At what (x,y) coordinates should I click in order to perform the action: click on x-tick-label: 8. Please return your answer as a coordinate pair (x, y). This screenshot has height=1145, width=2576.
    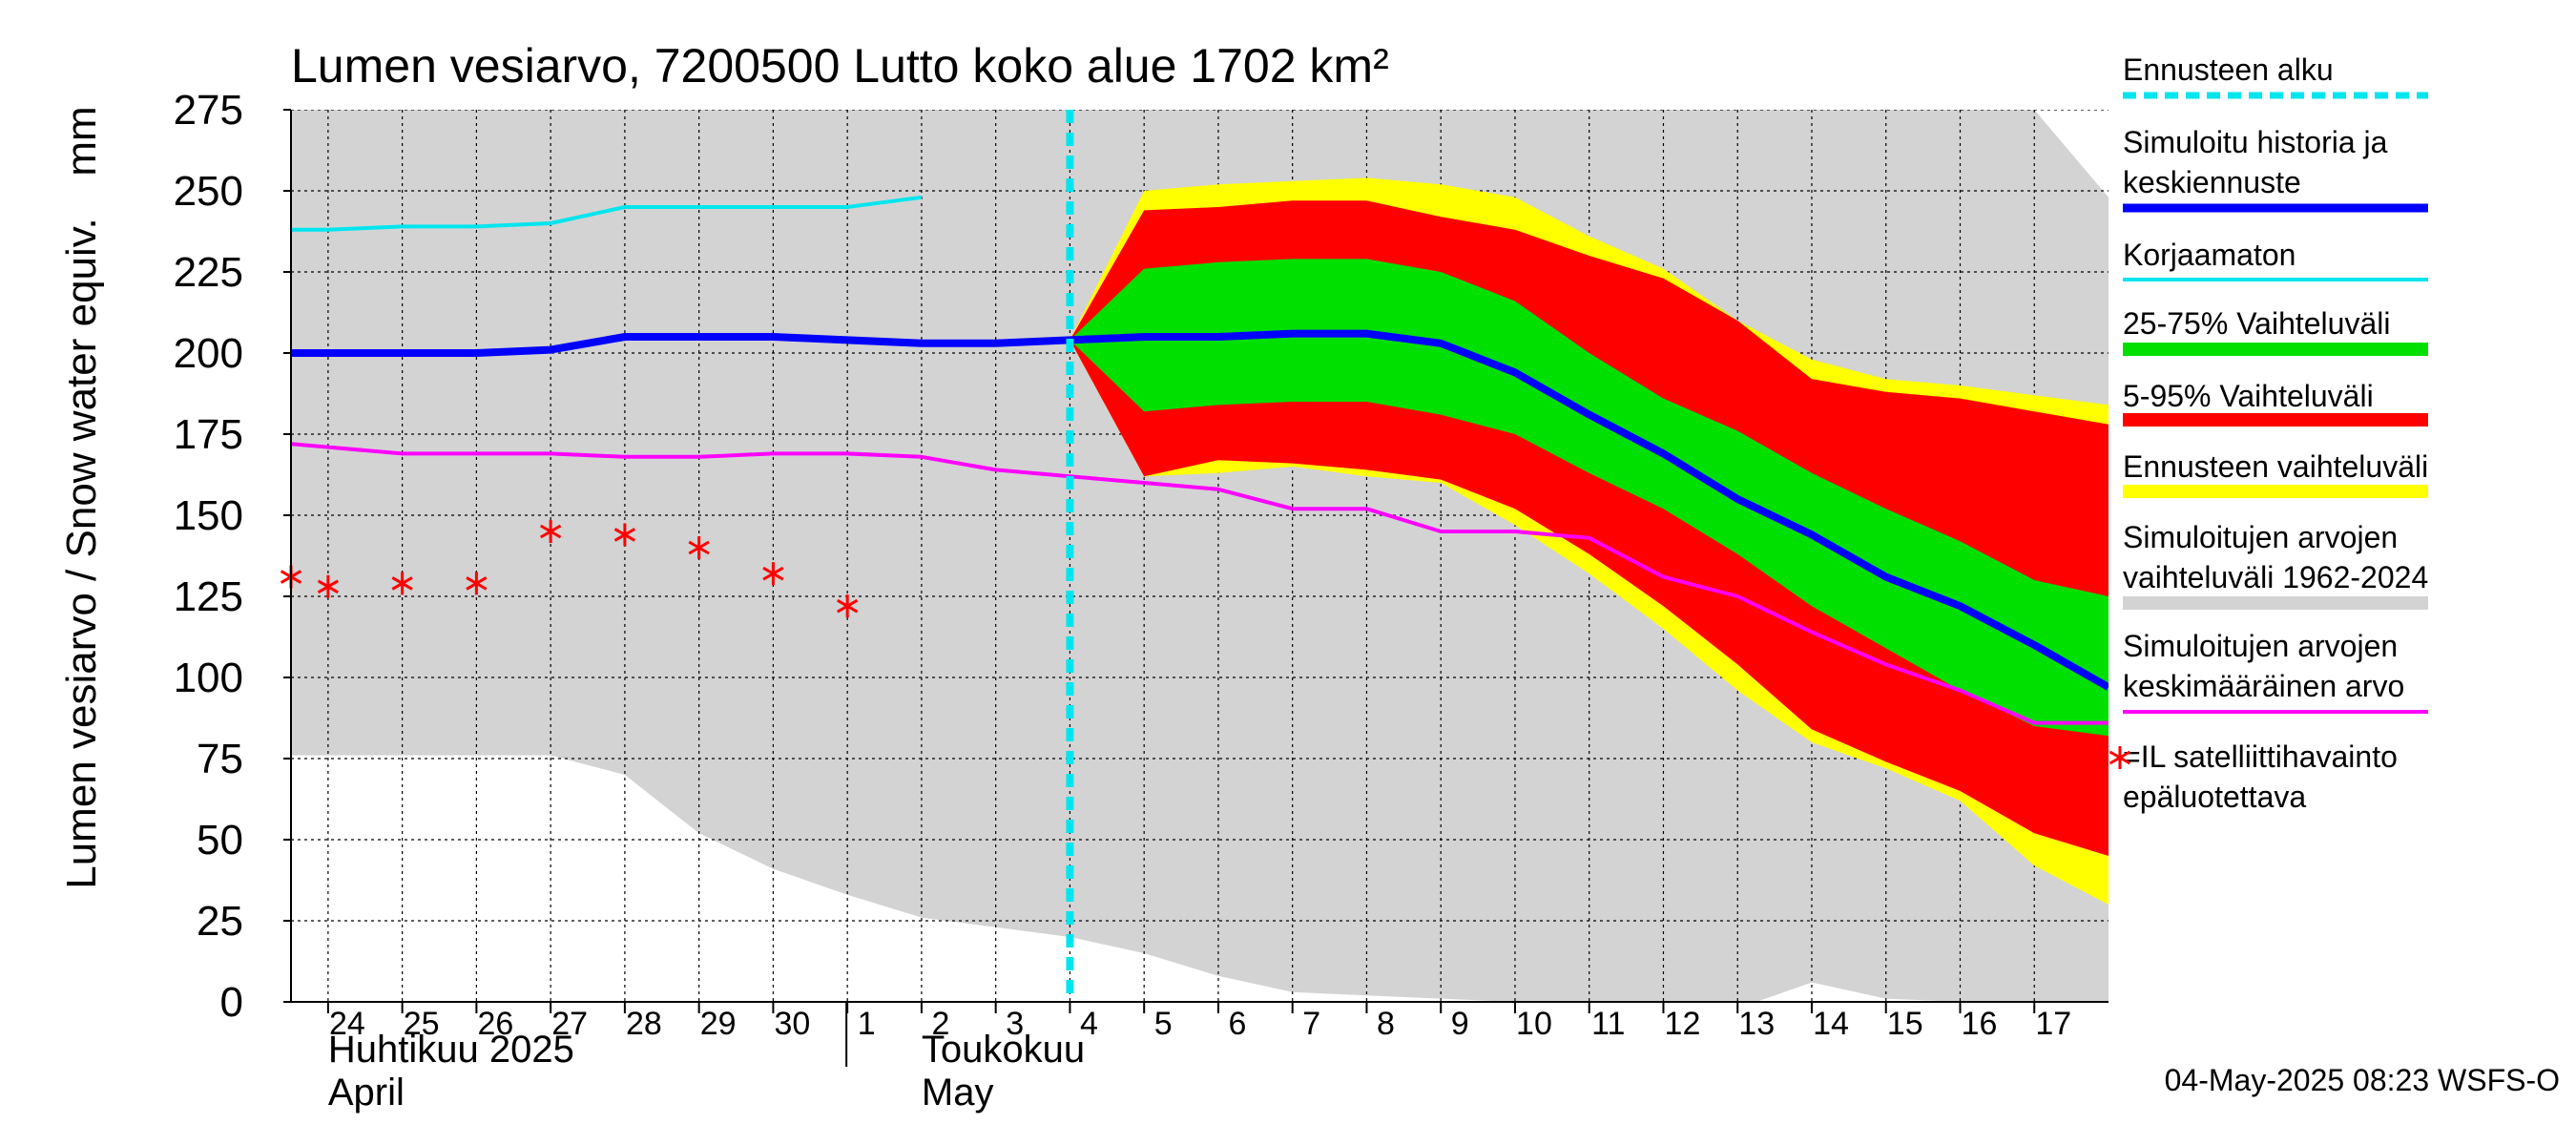
    Looking at the image, I should click on (1386, 1024).